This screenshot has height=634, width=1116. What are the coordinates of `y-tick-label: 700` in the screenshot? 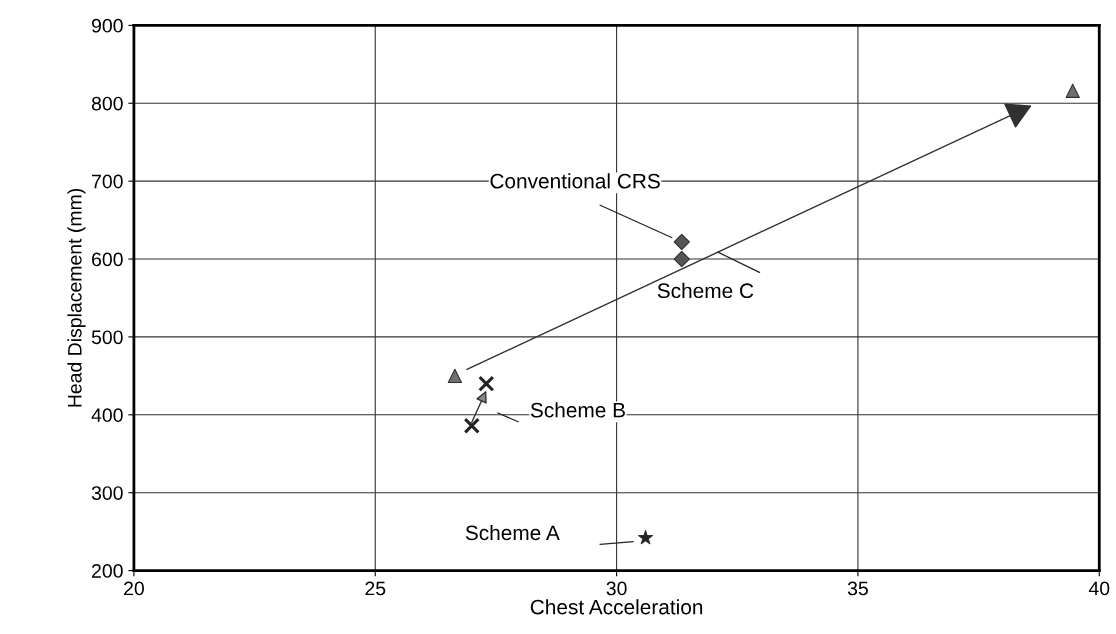 It's located at (107, 181).